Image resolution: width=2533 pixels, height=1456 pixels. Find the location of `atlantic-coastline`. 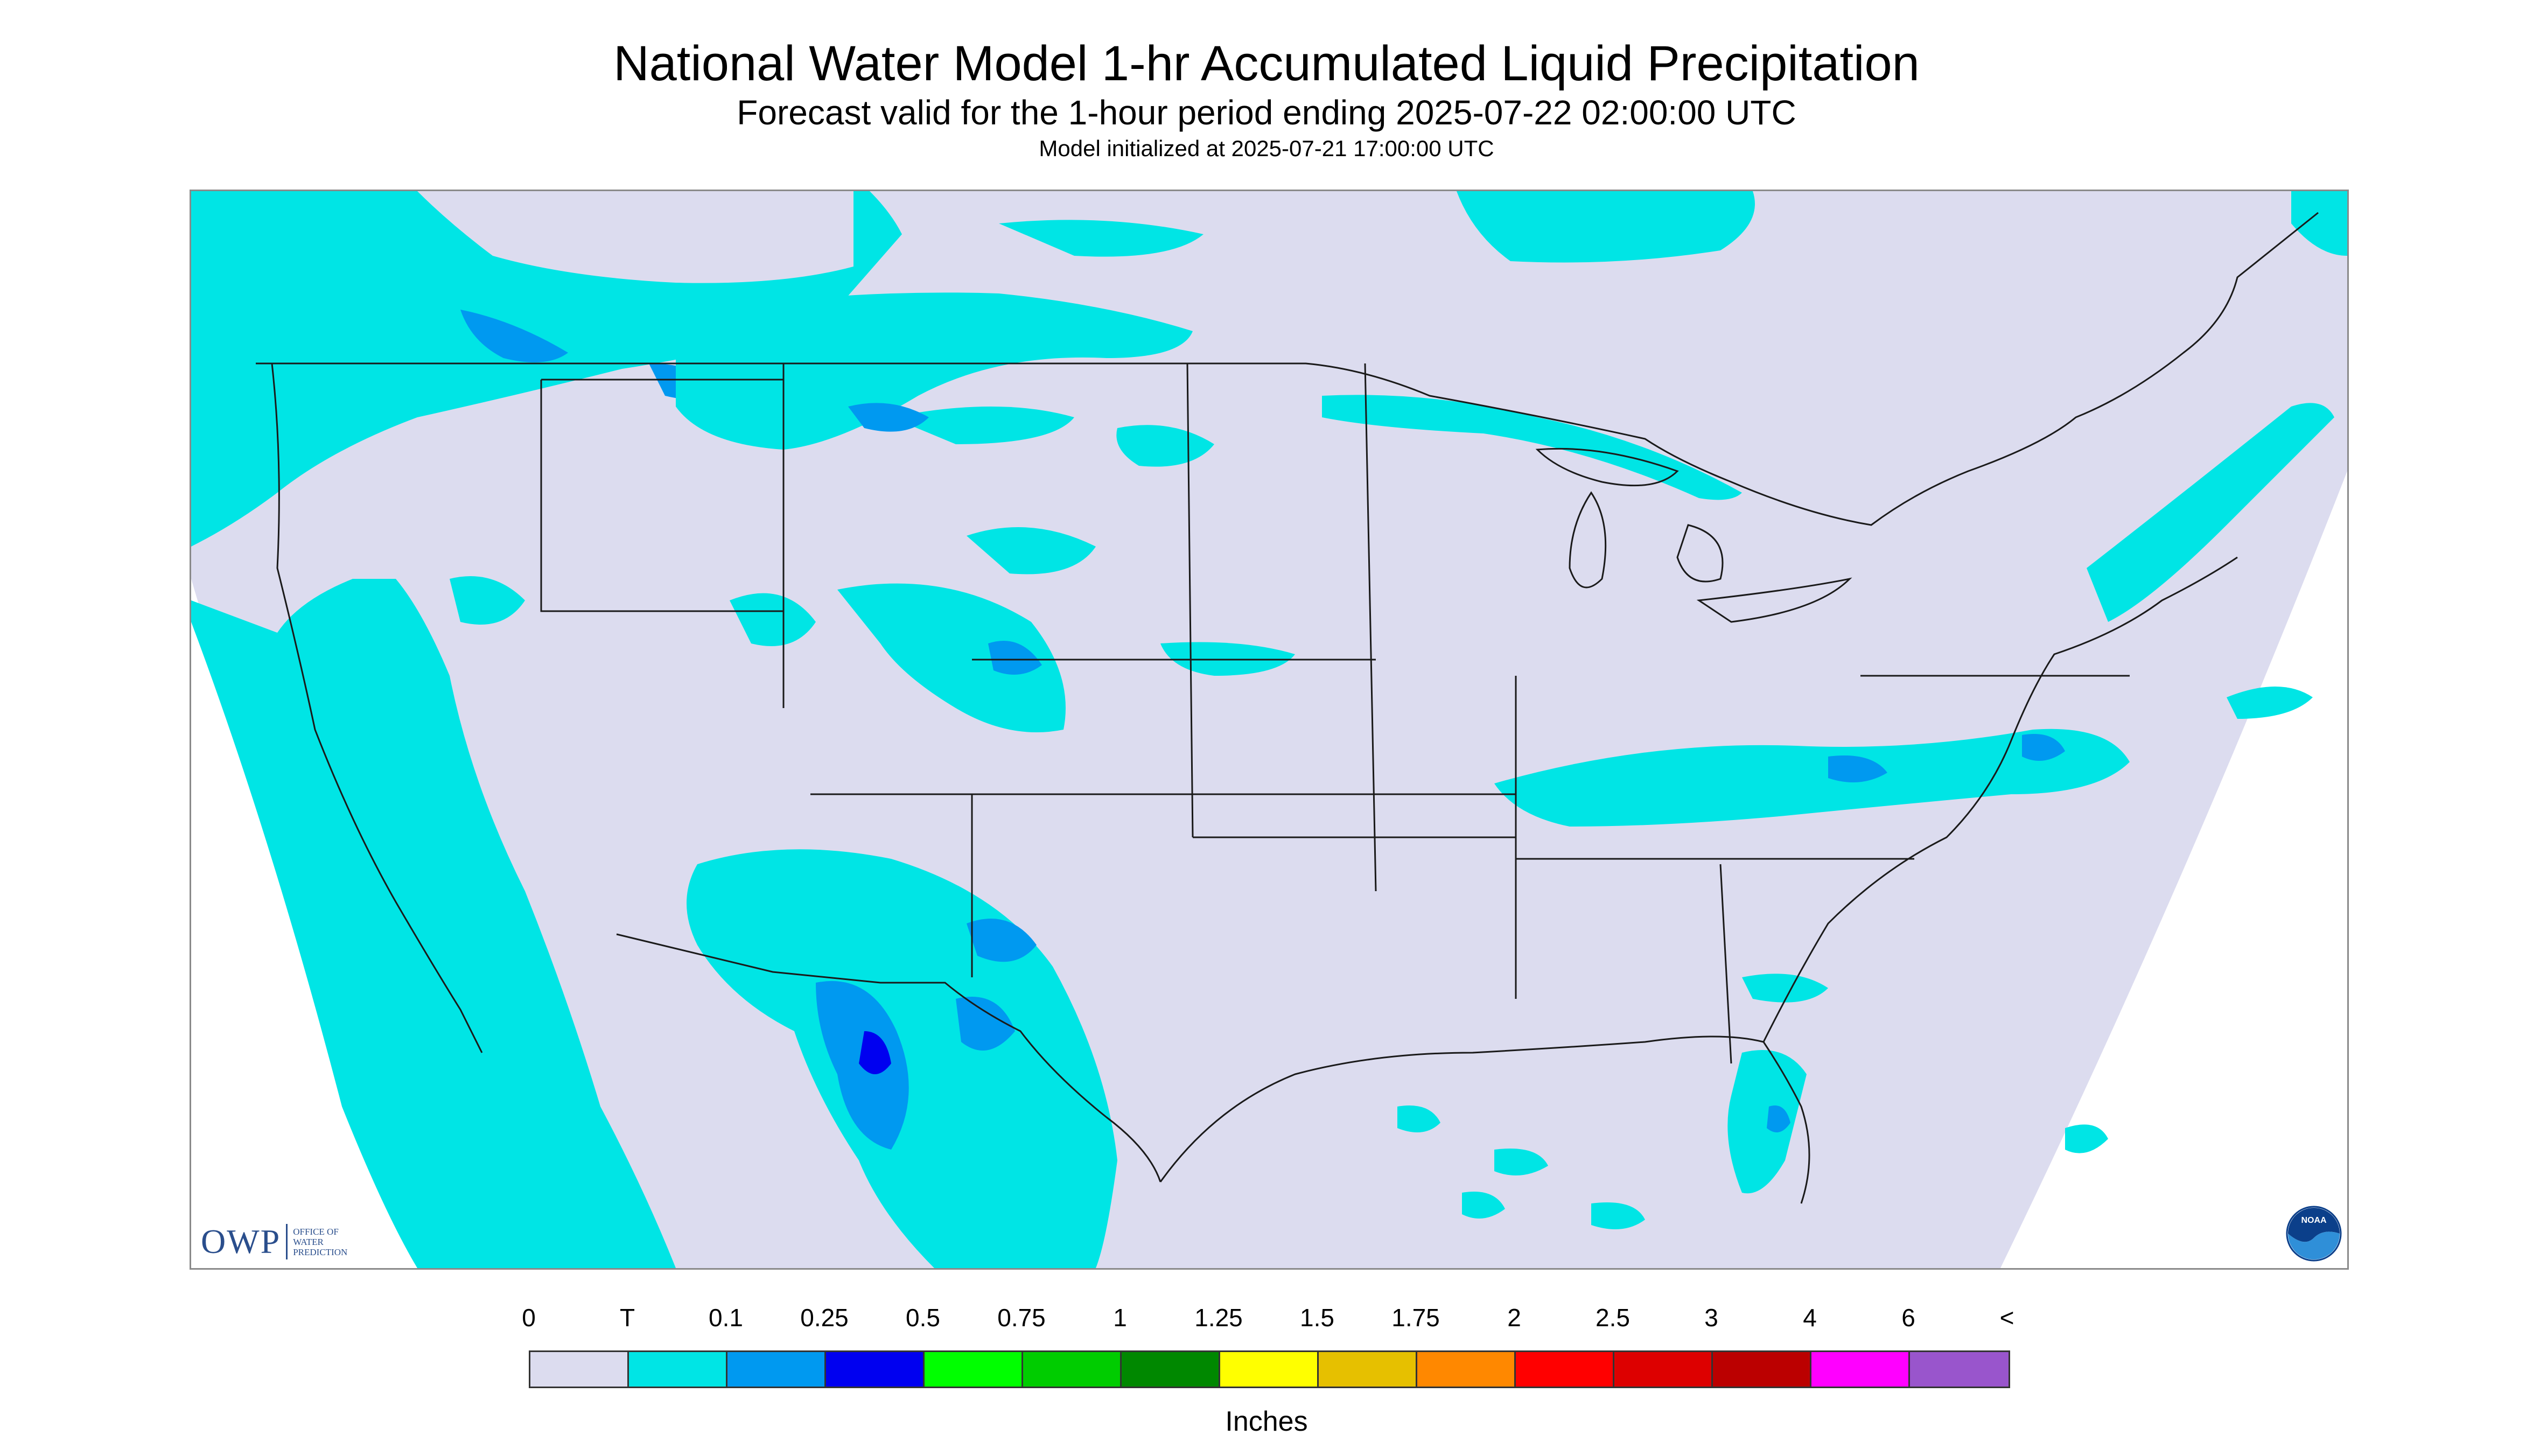

atlantic-coastline is located at coordinates (2000, 799).